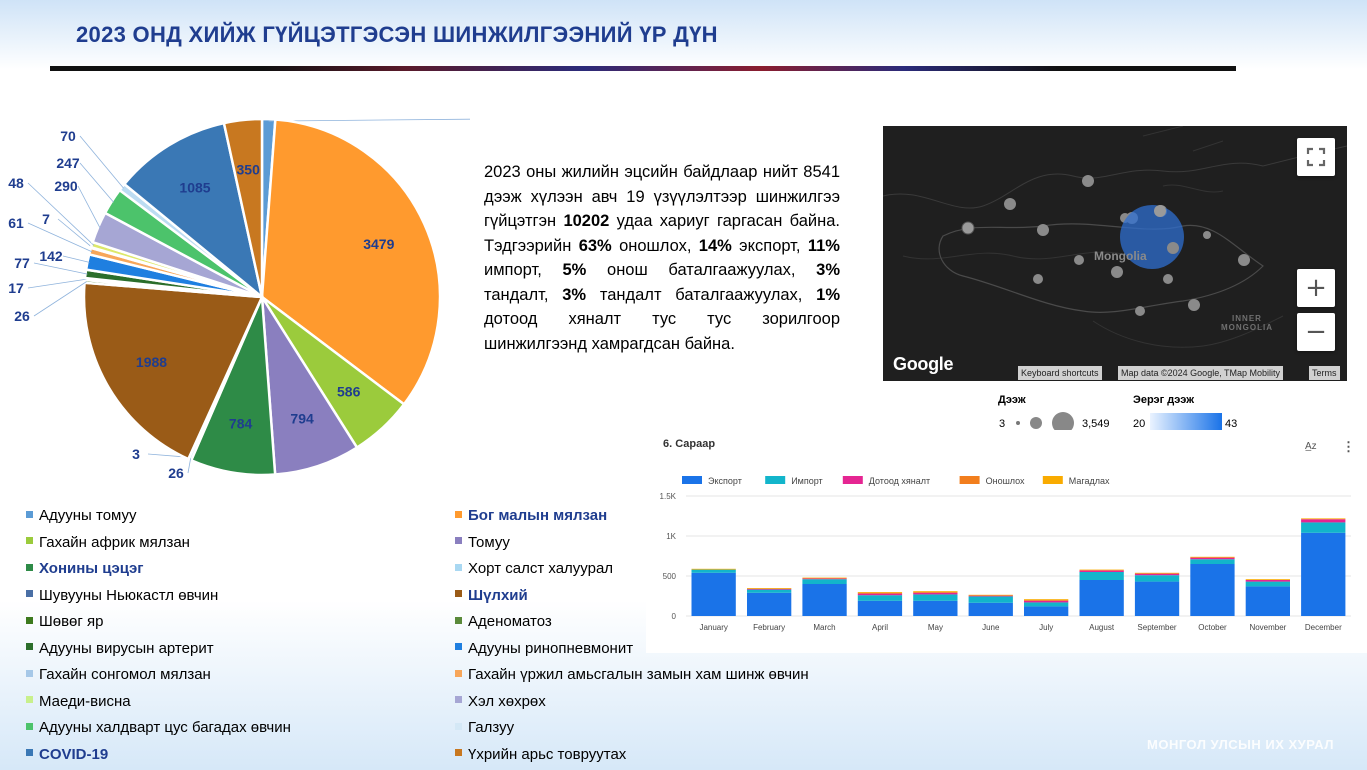 Image resolution: width=1367 pixels, height=770 pixels. What do you see at coordinates (880, 627) in the screenshot?
I see `chart-x-tick: April` at bounding box center [880, 627].